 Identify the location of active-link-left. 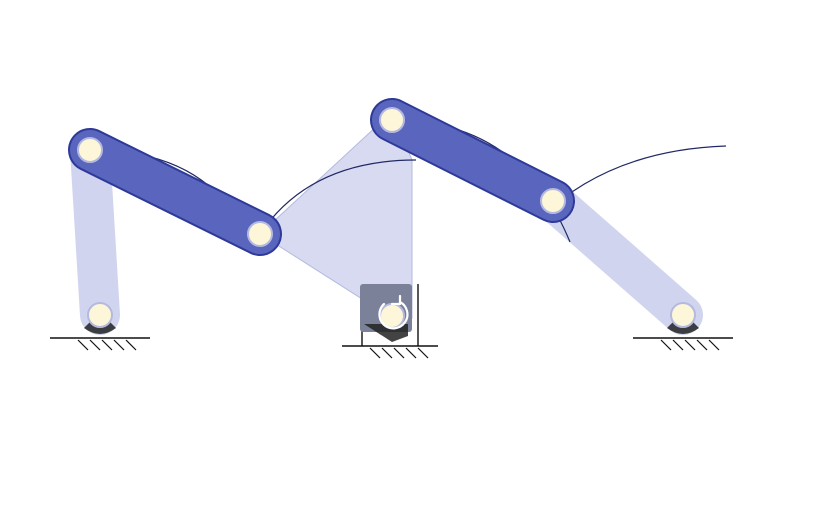
(175, 192).